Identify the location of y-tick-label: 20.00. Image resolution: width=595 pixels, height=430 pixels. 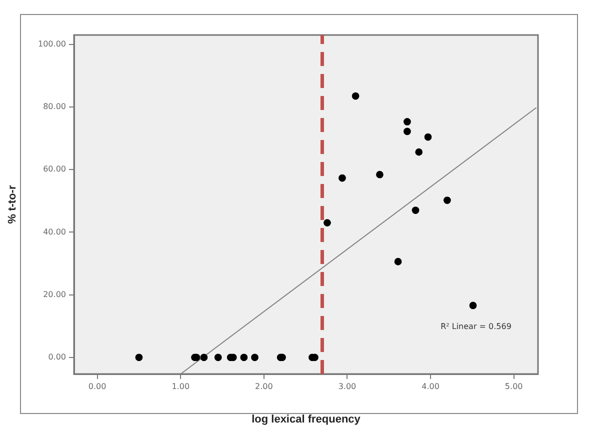
(54, 294).